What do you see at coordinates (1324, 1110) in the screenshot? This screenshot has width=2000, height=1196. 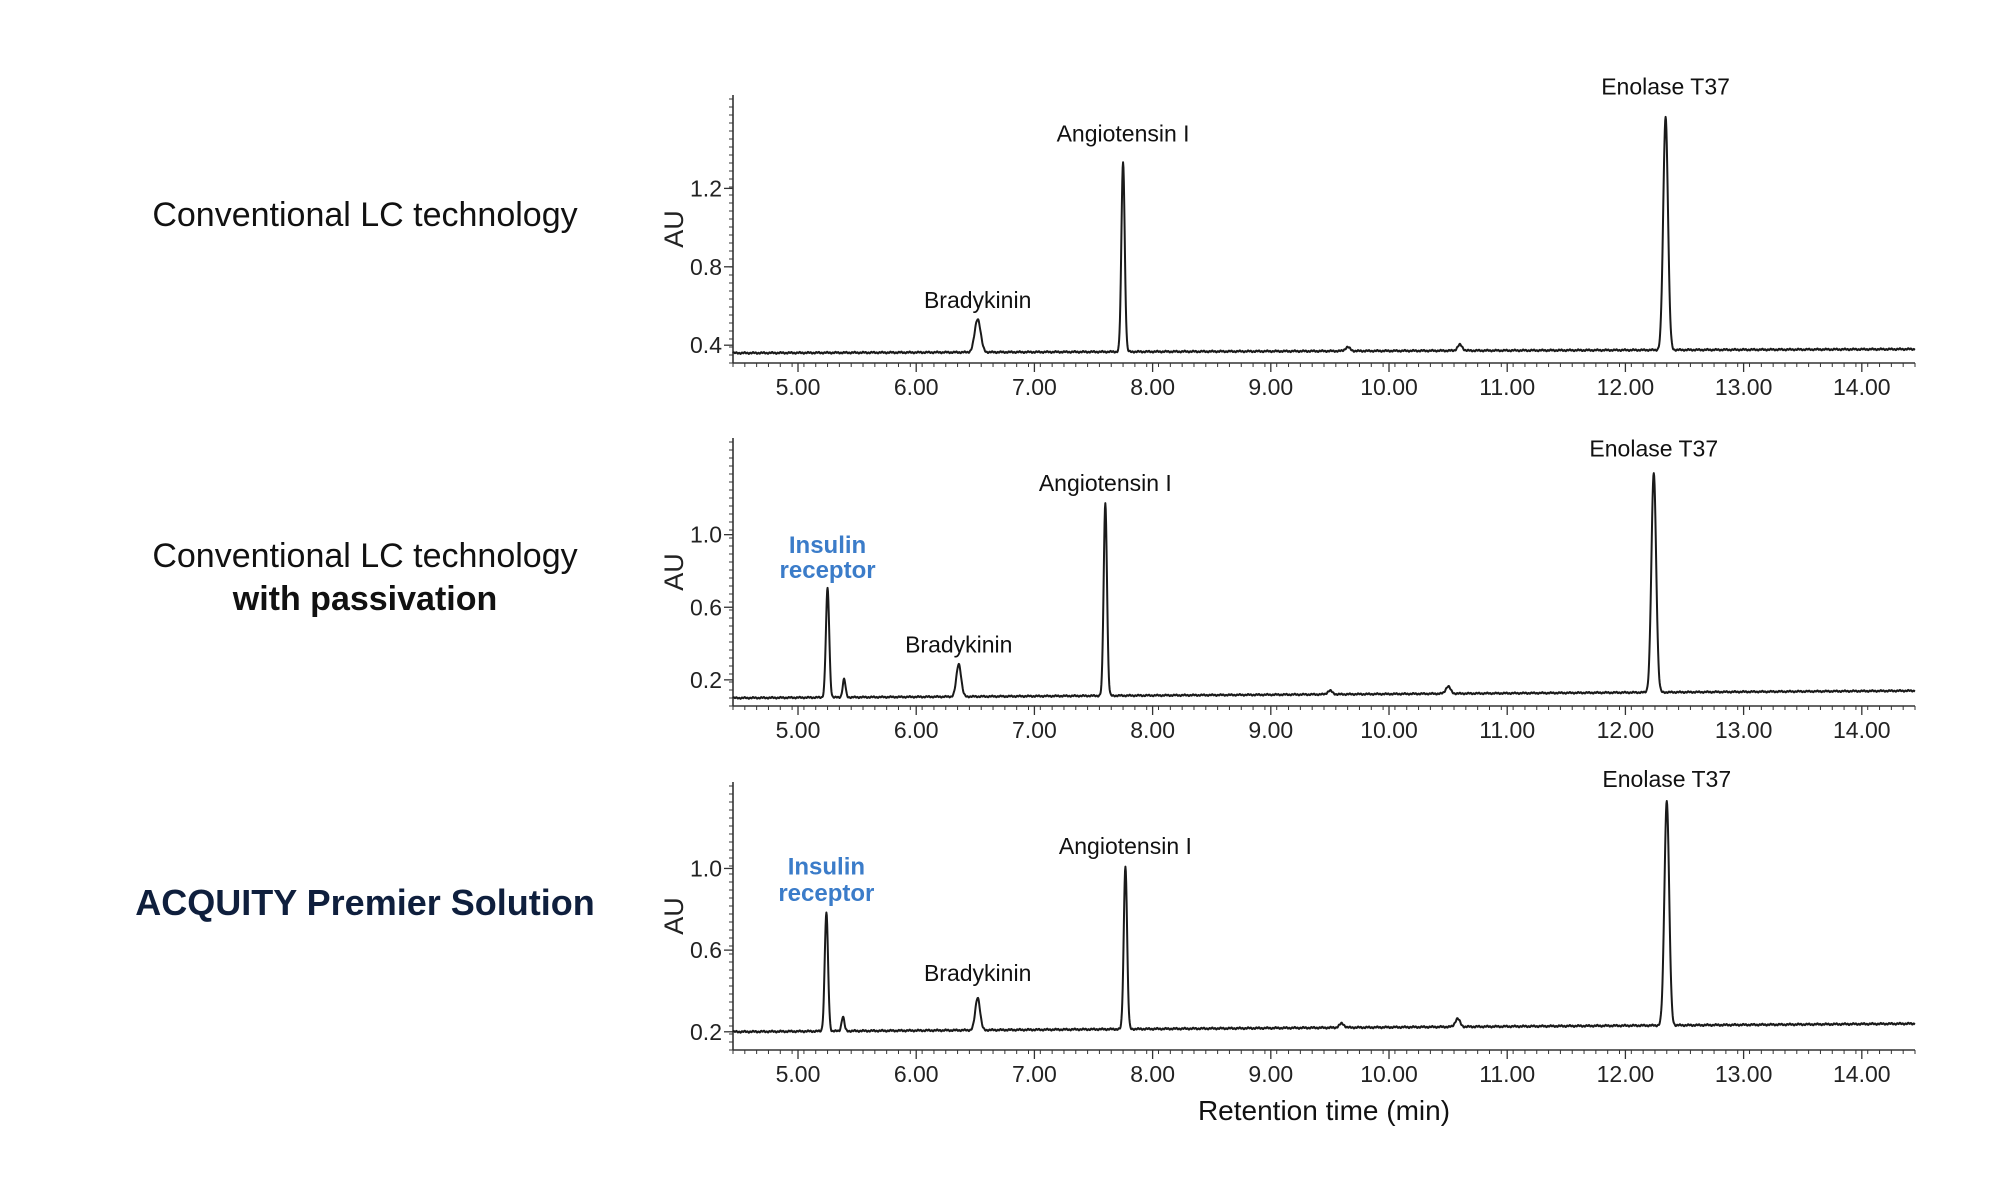 I see `x-axis-label: Retention time (min)` at bounding box center [1324, 1110].